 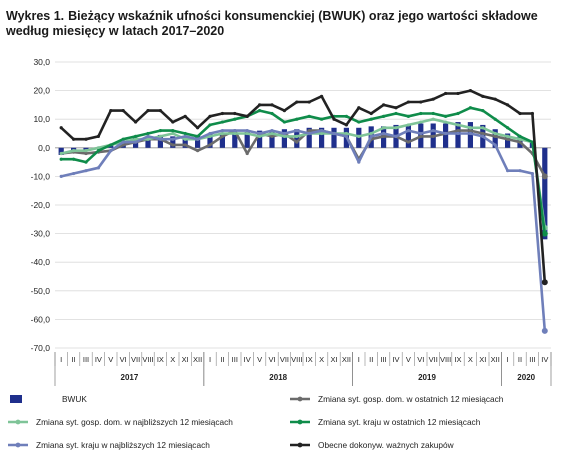 I want to click on month-label: VI, so click(x=420, y=359).